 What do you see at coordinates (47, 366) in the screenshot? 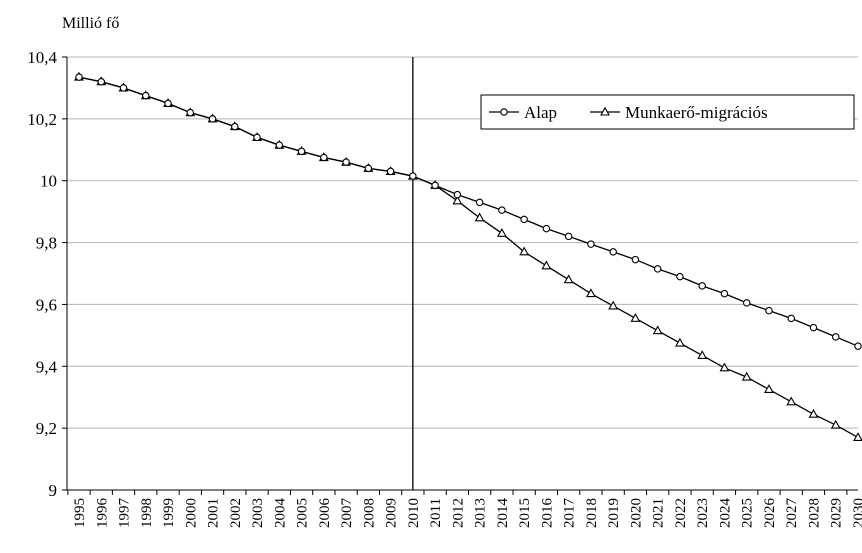
I see `y-tick-label: 9,4` at bounding box center [47, 366].